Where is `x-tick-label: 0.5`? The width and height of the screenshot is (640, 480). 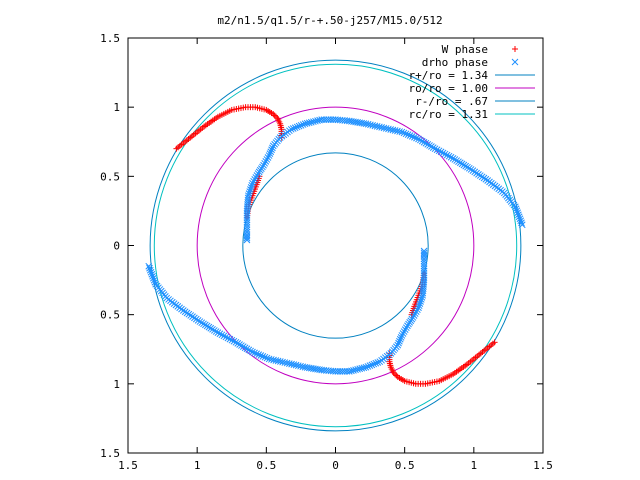
x-tick-label: 0.5 is located at coordinates (405, 465).